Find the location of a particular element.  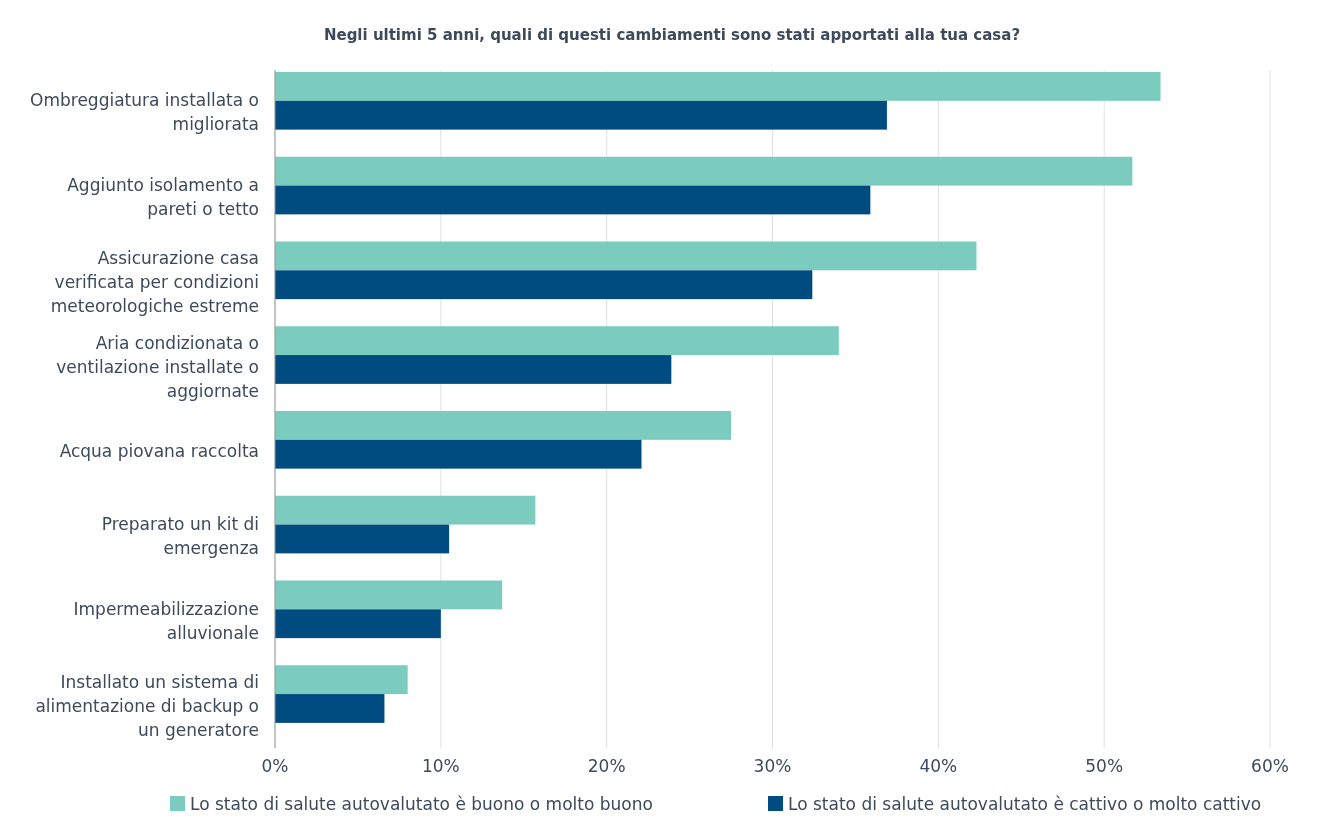

x-tick-label: 60% is located at coordinates (1270, 766).